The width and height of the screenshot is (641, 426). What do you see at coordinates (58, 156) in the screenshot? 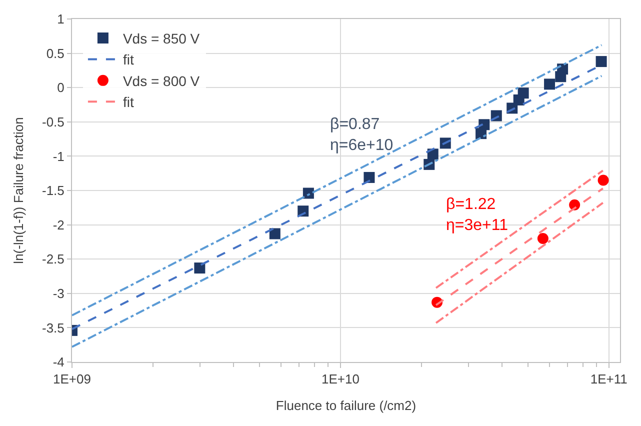
I see `y-tick-label: -1` at bounding box center [58, 156].